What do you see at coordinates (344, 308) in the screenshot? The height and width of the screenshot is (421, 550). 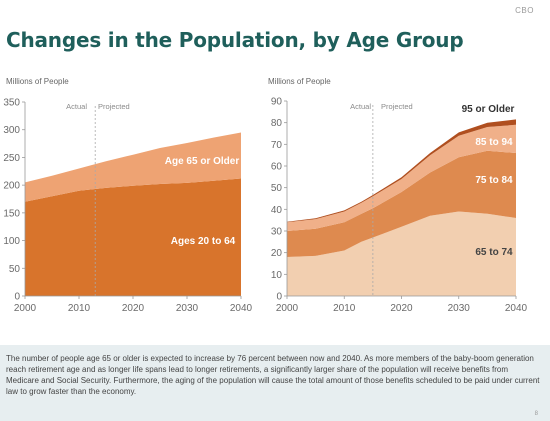 I see `right-x-tick-label: 2010` at bounding box center [344, 308].